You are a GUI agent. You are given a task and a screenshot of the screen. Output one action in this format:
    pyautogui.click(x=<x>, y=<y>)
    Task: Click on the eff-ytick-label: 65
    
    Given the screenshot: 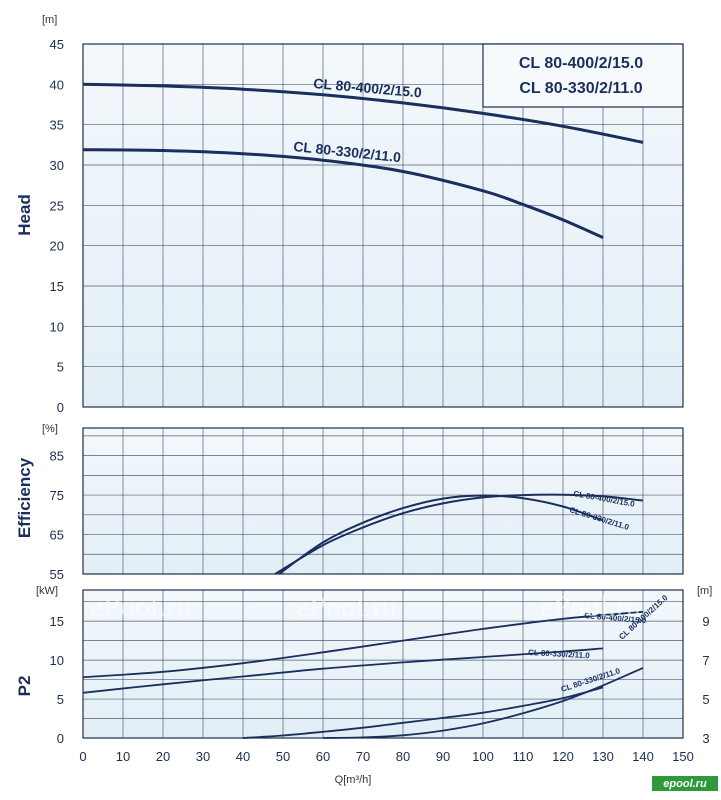 What is the action you would take?
    pyautogui.click(x=57, y=535)
    